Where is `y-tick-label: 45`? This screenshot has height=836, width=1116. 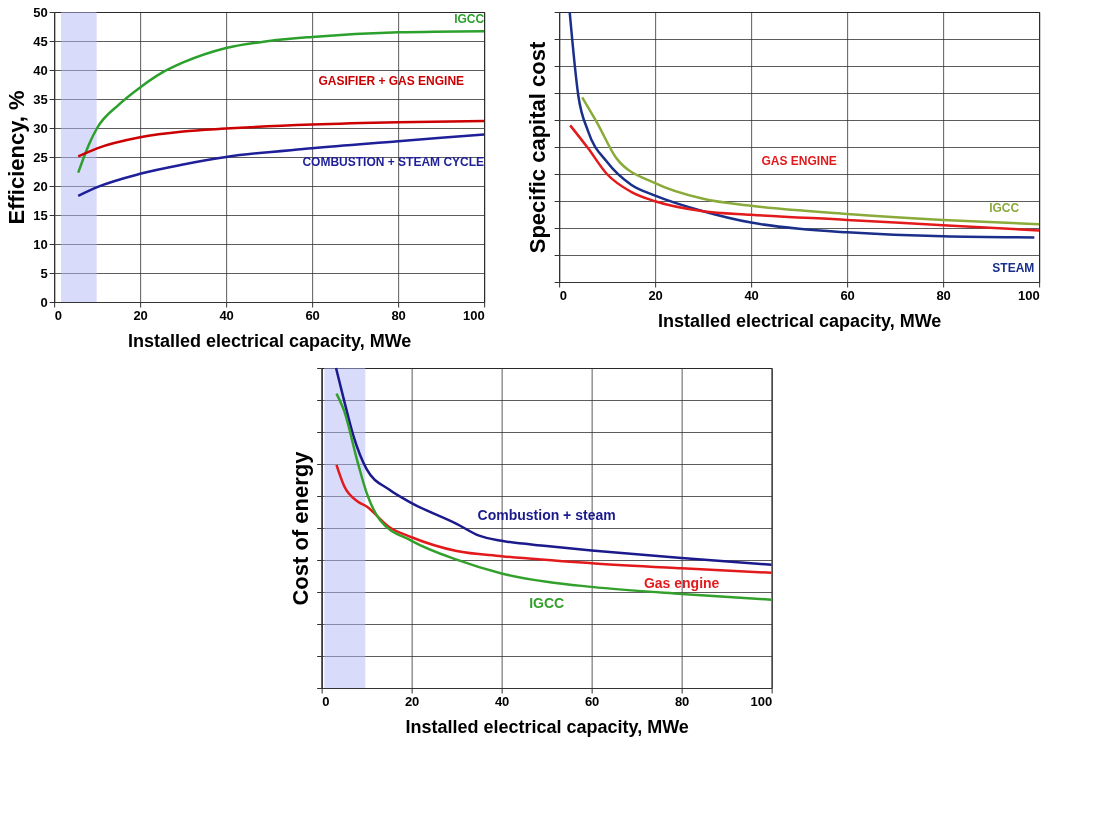
y-tick-label: 45 is located at coordinates (40, 41).